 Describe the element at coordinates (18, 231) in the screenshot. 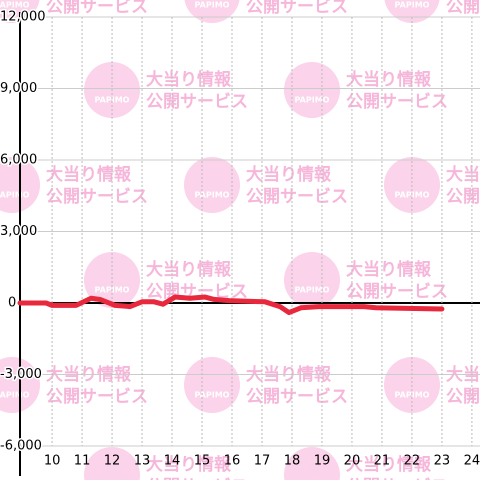

I see `y-tick-label: 3,000` at that location.